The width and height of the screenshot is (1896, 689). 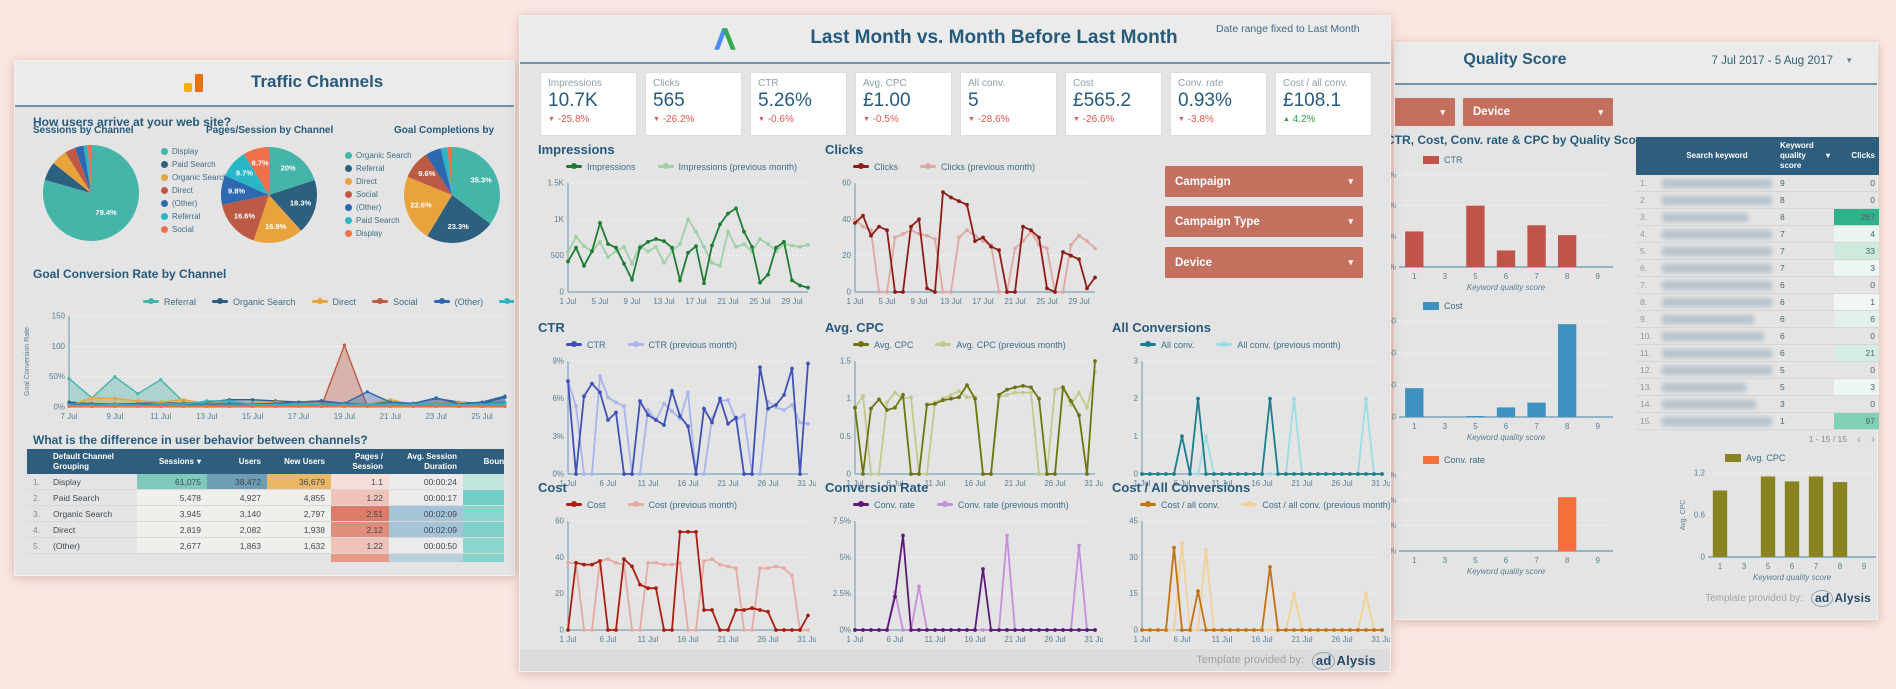 I want to click on svg-text: 1 Jul, so click(x=855, y=483).